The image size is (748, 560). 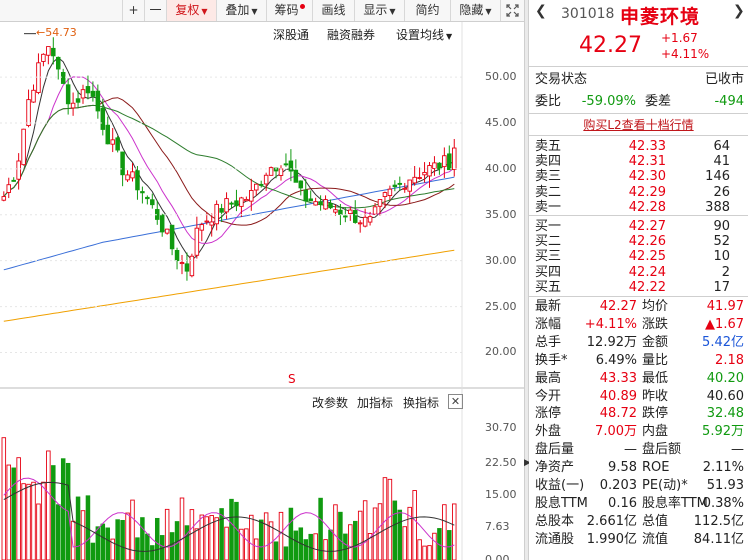 I want to click on bid-row: 买二 42.26 52, so click(x=638, y=241).